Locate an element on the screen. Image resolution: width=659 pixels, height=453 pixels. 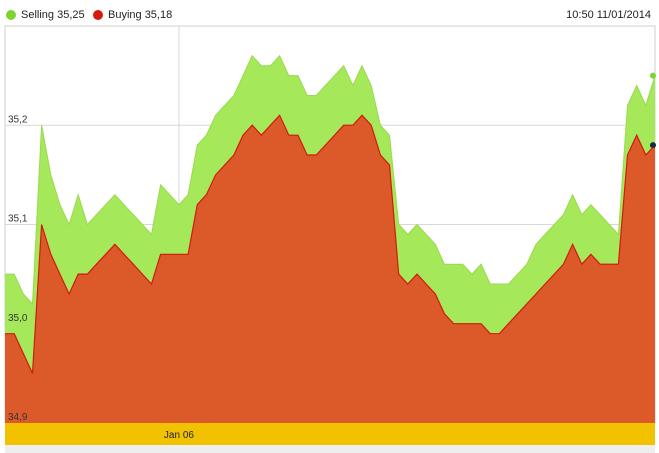
legend-item-buying: Buying 35,18 is located at coordinates (132, 15).